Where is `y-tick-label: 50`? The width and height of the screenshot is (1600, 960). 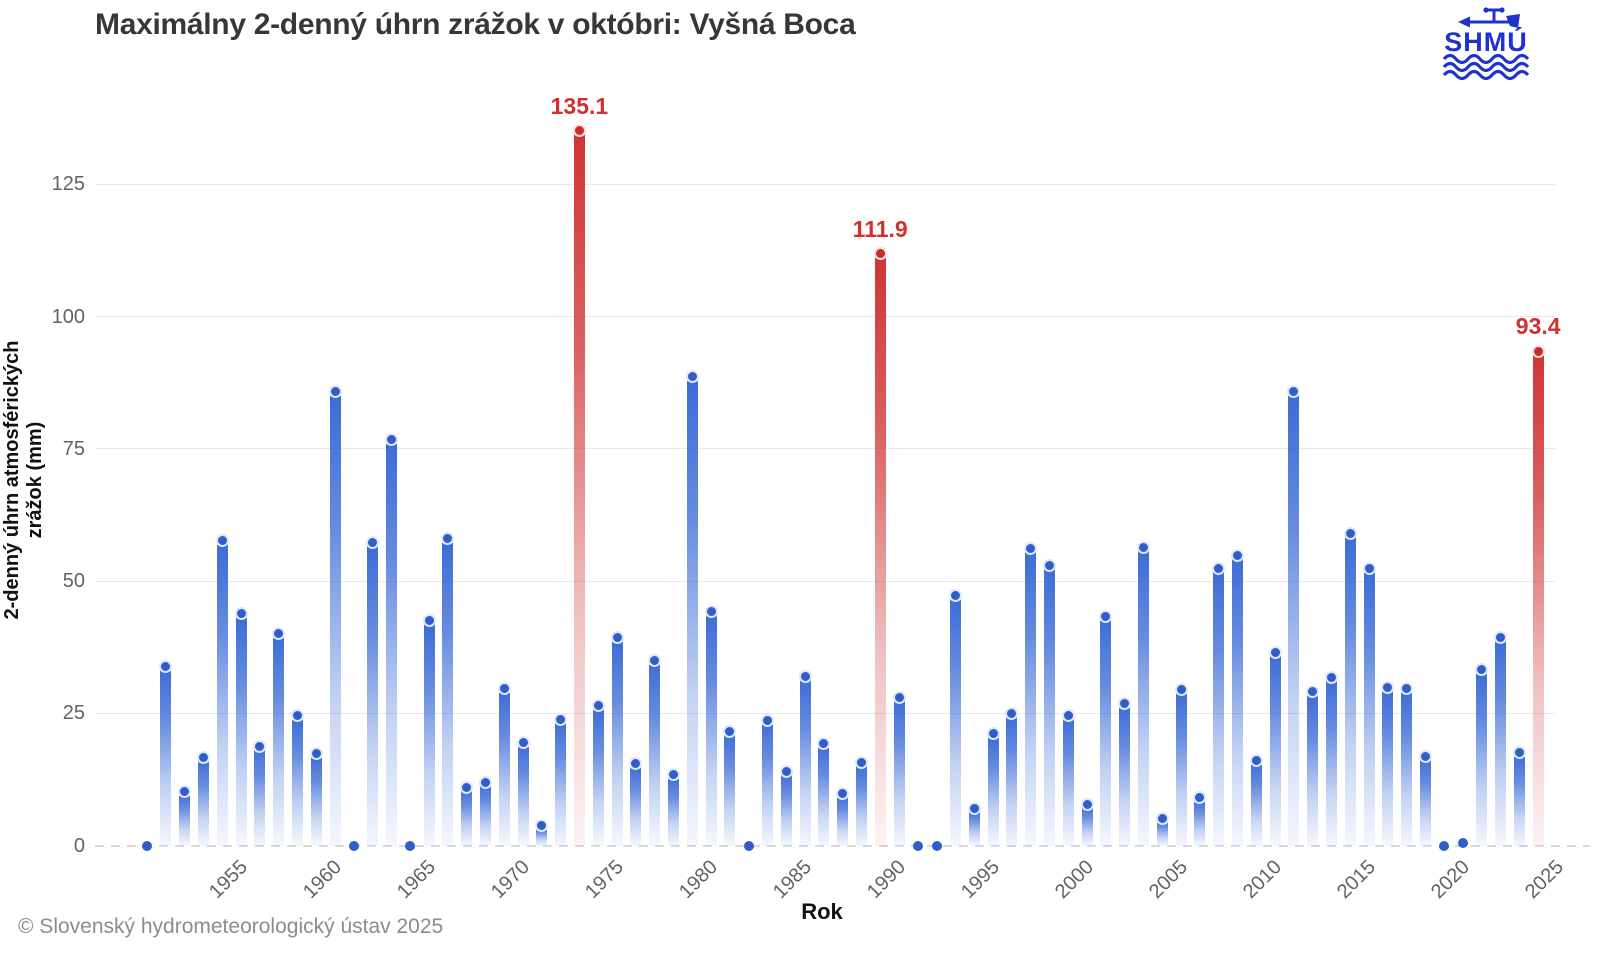 y-tick-label: 50 is located at coordinates (73, 581).